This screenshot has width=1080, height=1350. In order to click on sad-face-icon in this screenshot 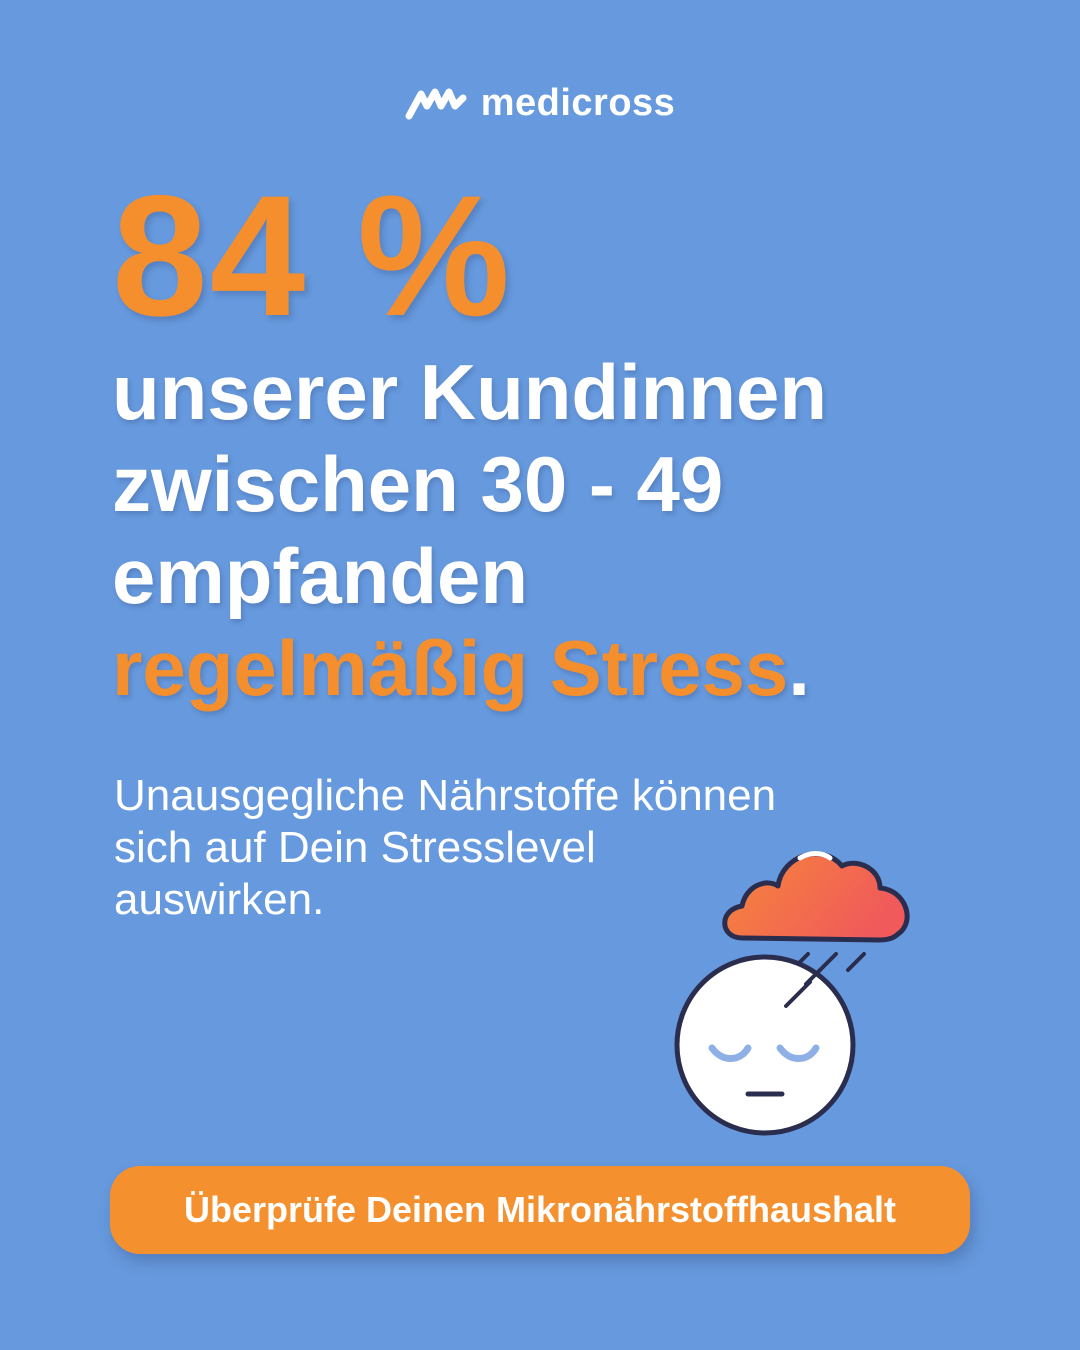, I will do `click(765, 1045)`.